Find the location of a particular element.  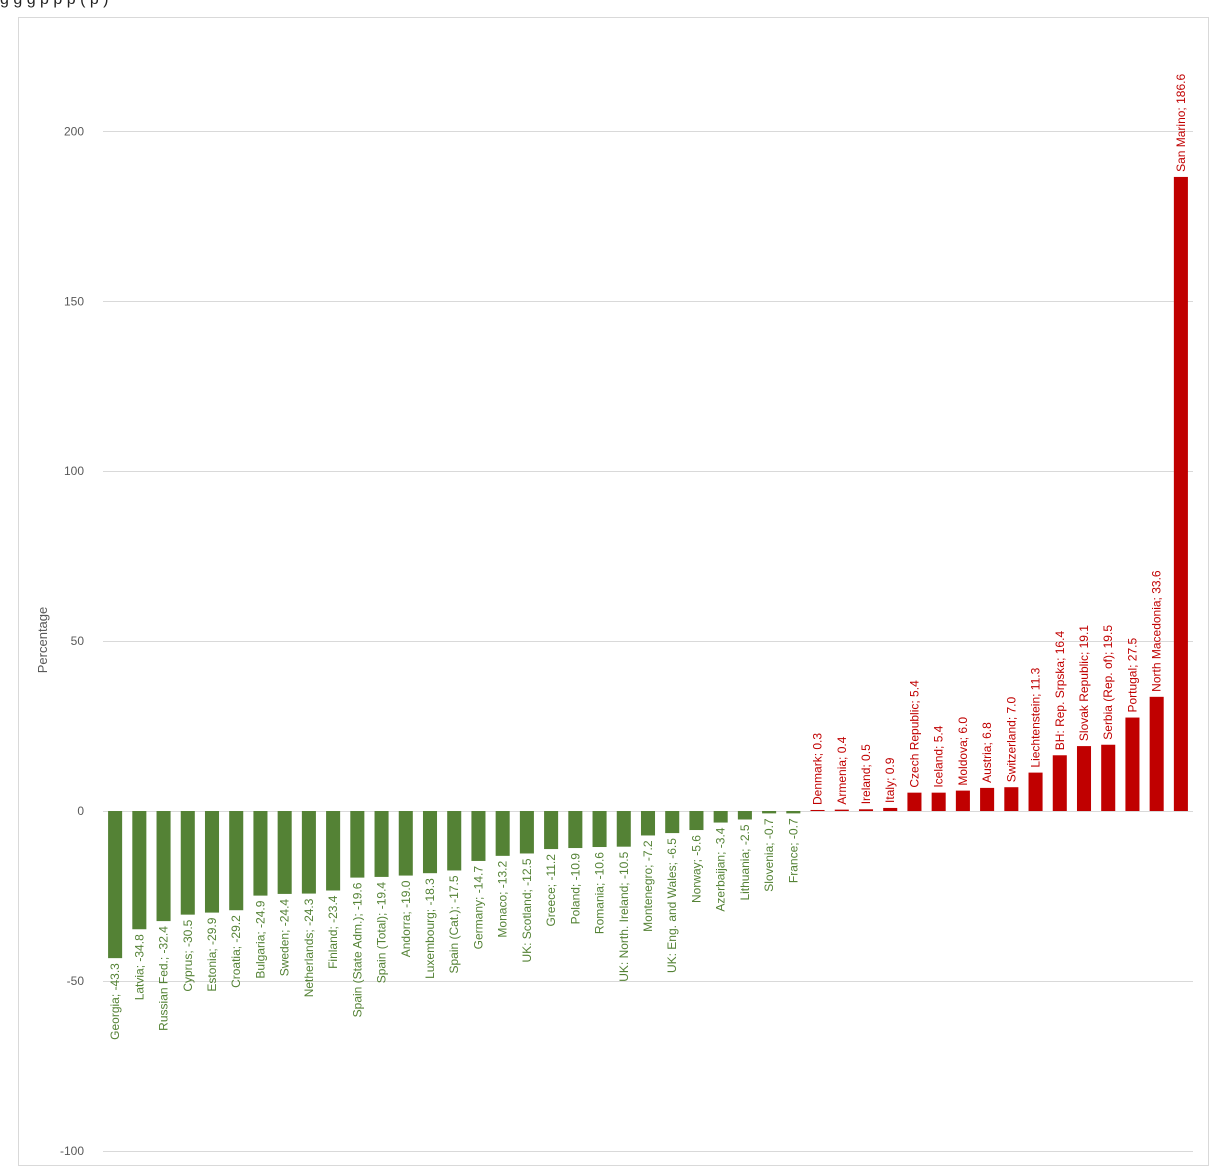

y-axis-ticks: -100 -50 0 50 100 150 200 is located at coordinates (72, 640).